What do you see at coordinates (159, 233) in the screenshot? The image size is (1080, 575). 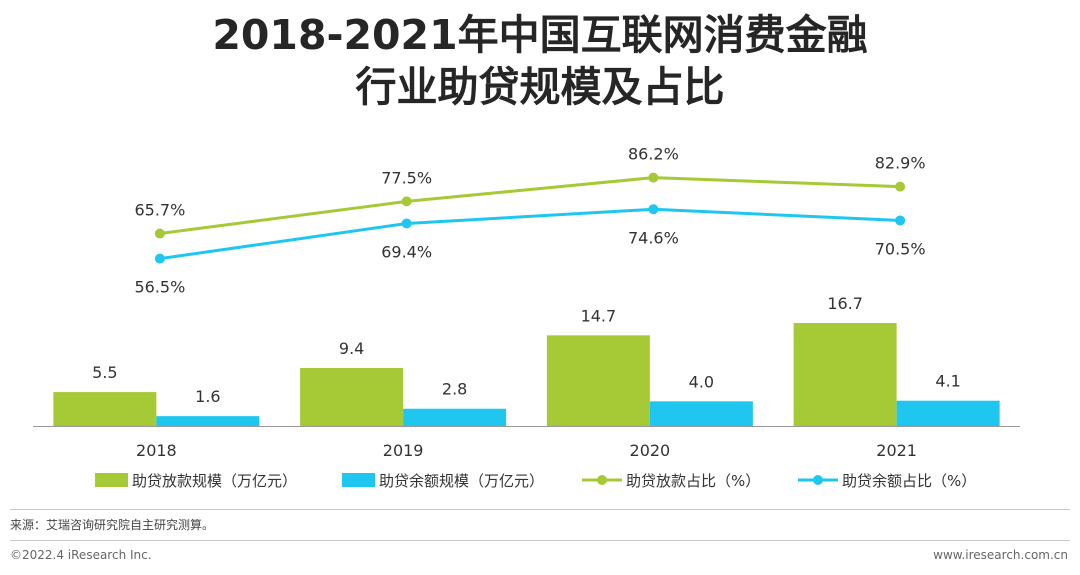 I see `line-point-loan-share-2018` at bounding box center [159, 233].